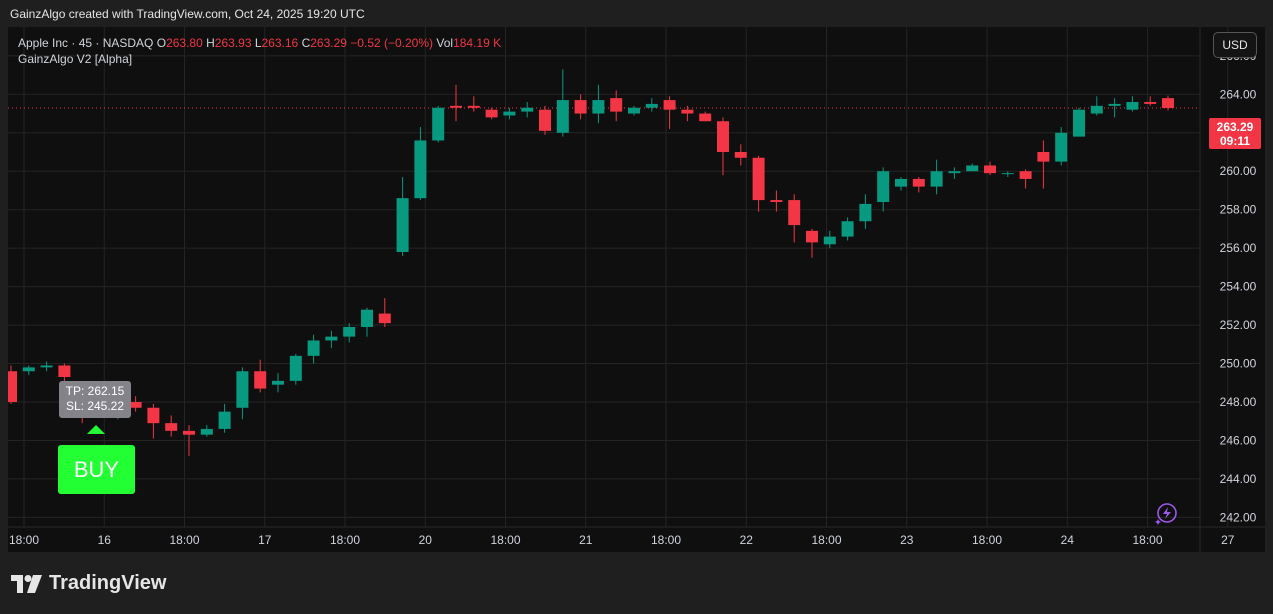 The image size is (1273, 614). Describe the element at coordinates (747, 540) in the screenshot. I see `x-tick-label: 22` at that location.